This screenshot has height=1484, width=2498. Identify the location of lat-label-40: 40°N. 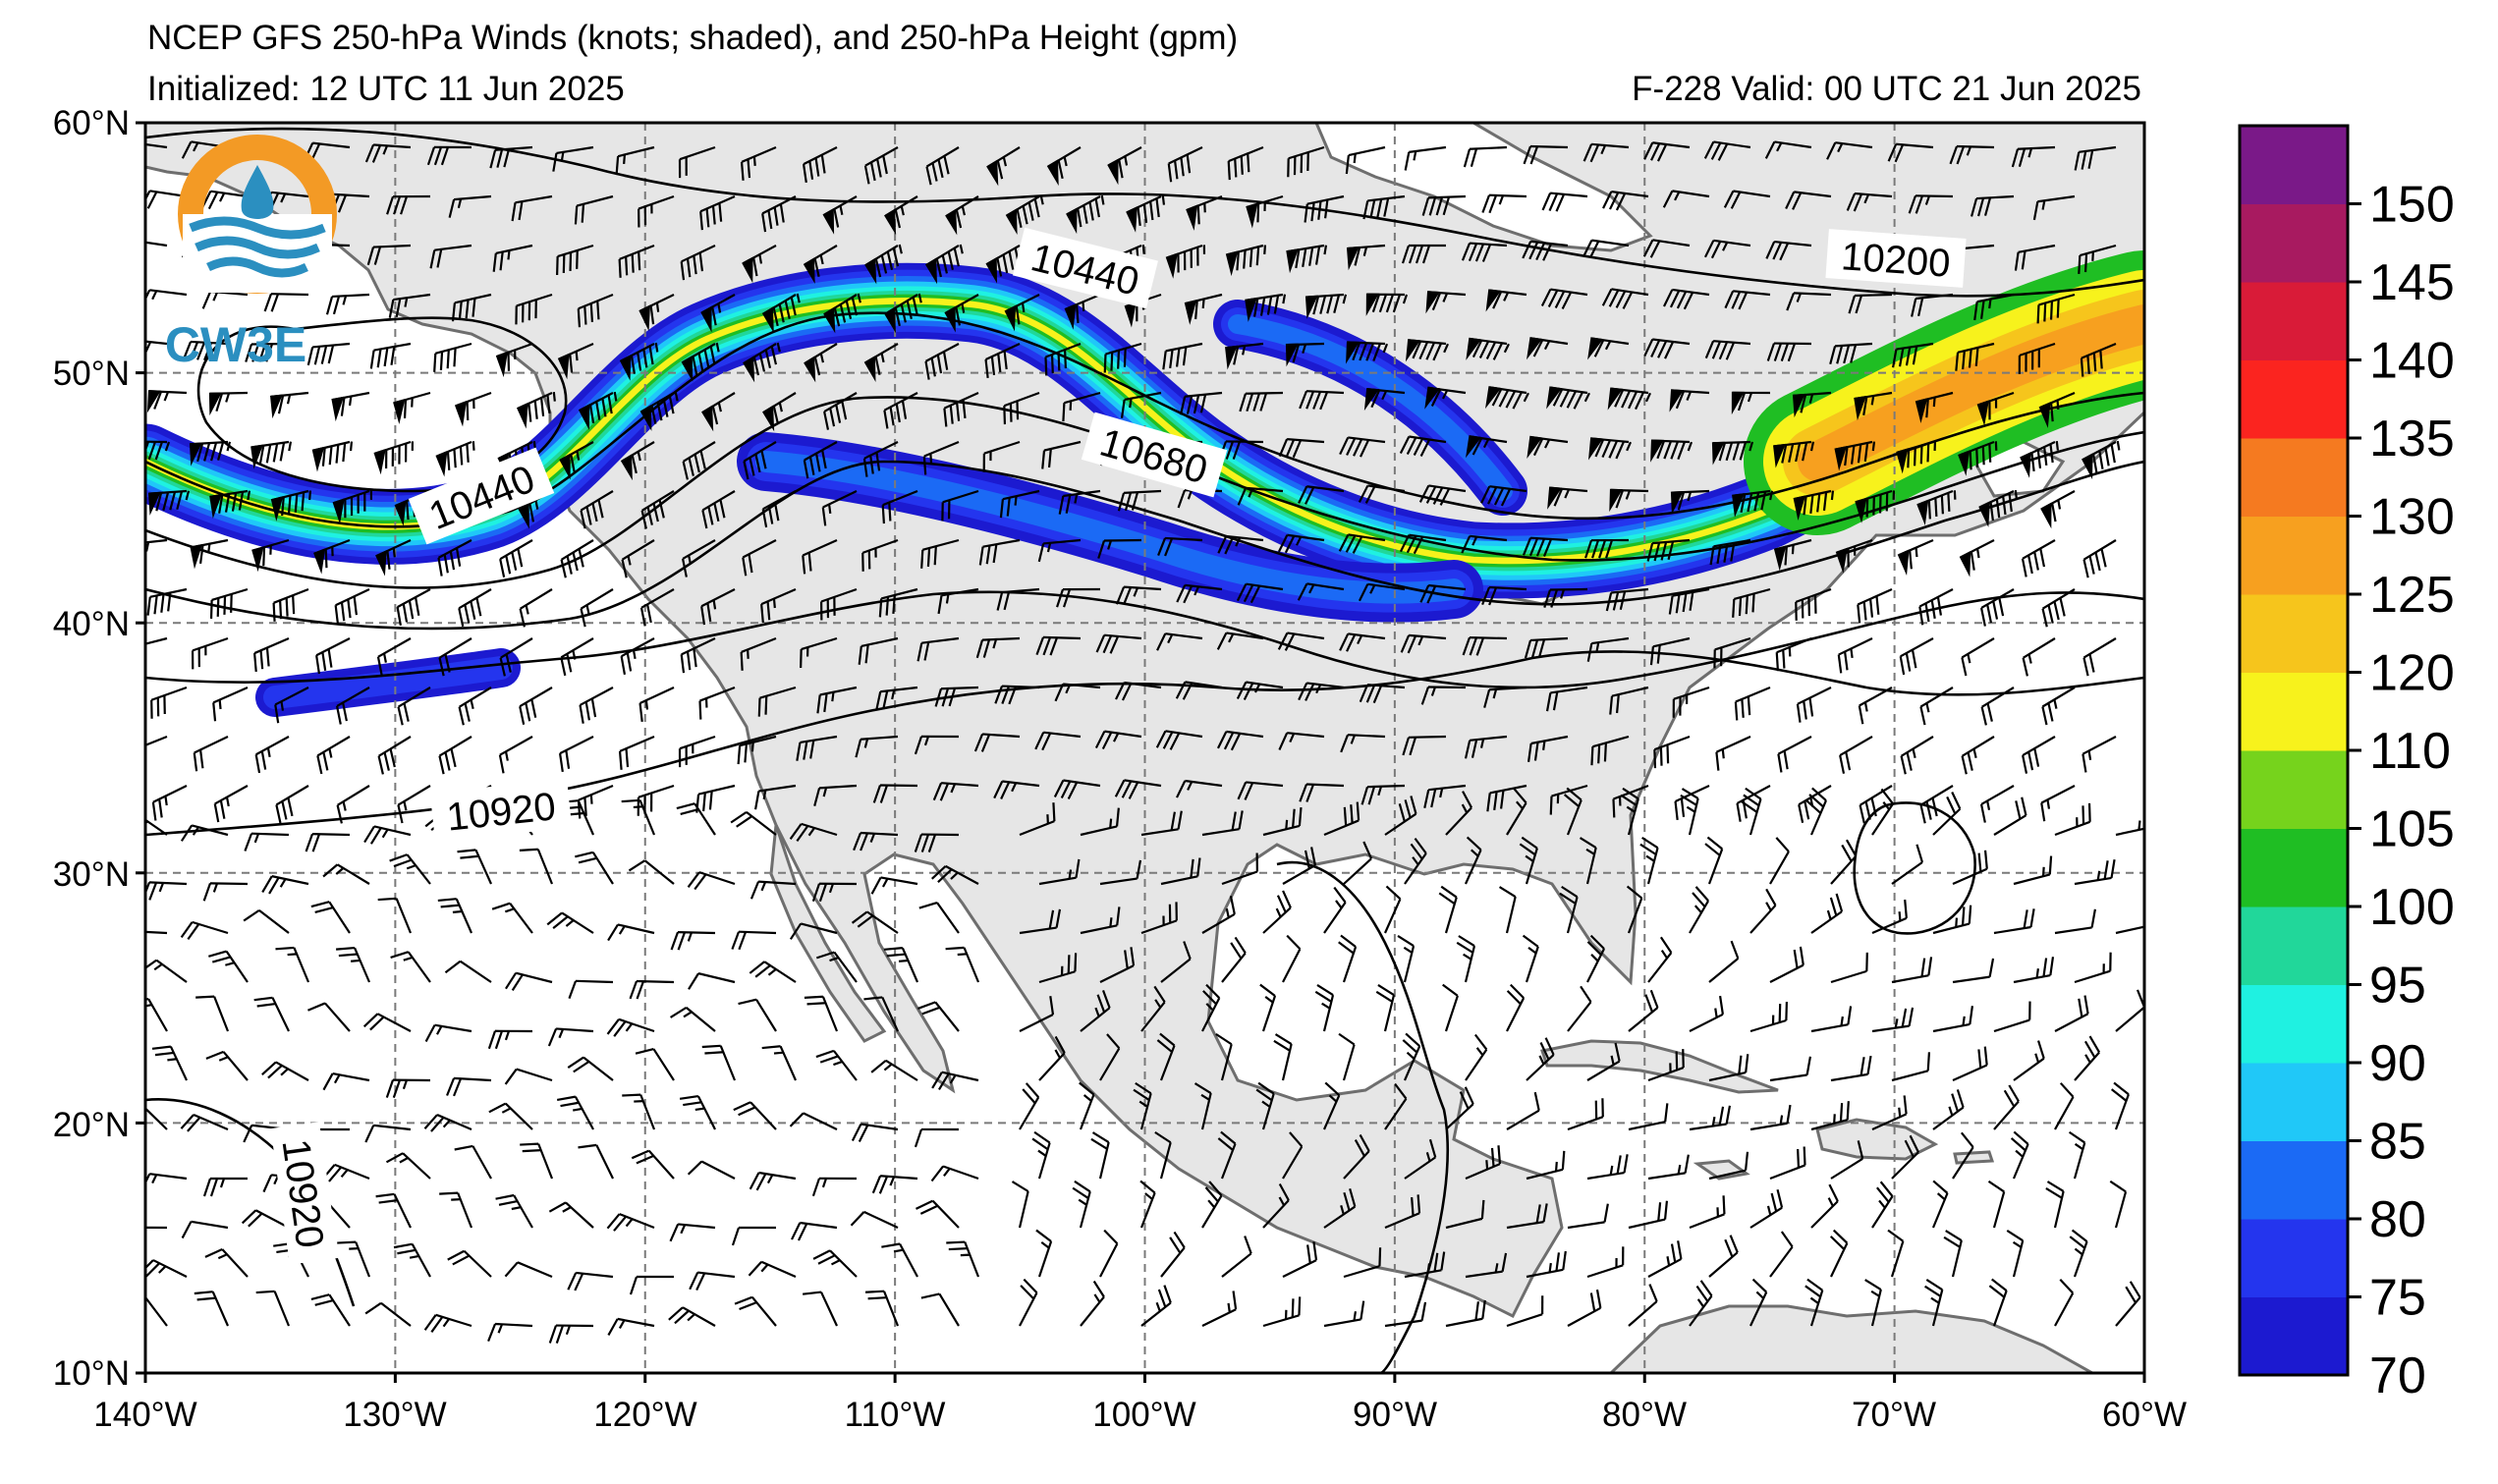
(91, 624).